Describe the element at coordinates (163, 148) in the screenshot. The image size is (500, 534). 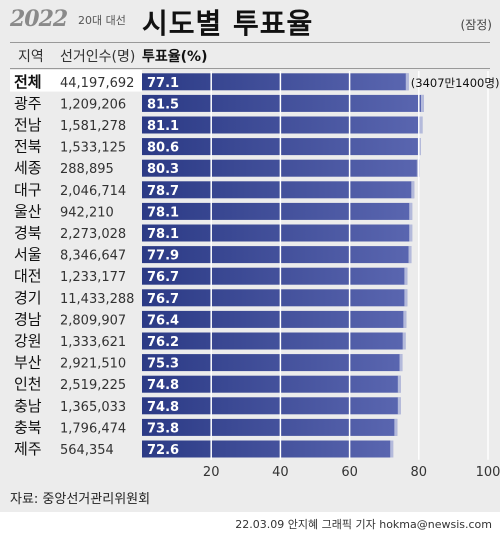
I see `bar-value-label: 80.6` at that location.